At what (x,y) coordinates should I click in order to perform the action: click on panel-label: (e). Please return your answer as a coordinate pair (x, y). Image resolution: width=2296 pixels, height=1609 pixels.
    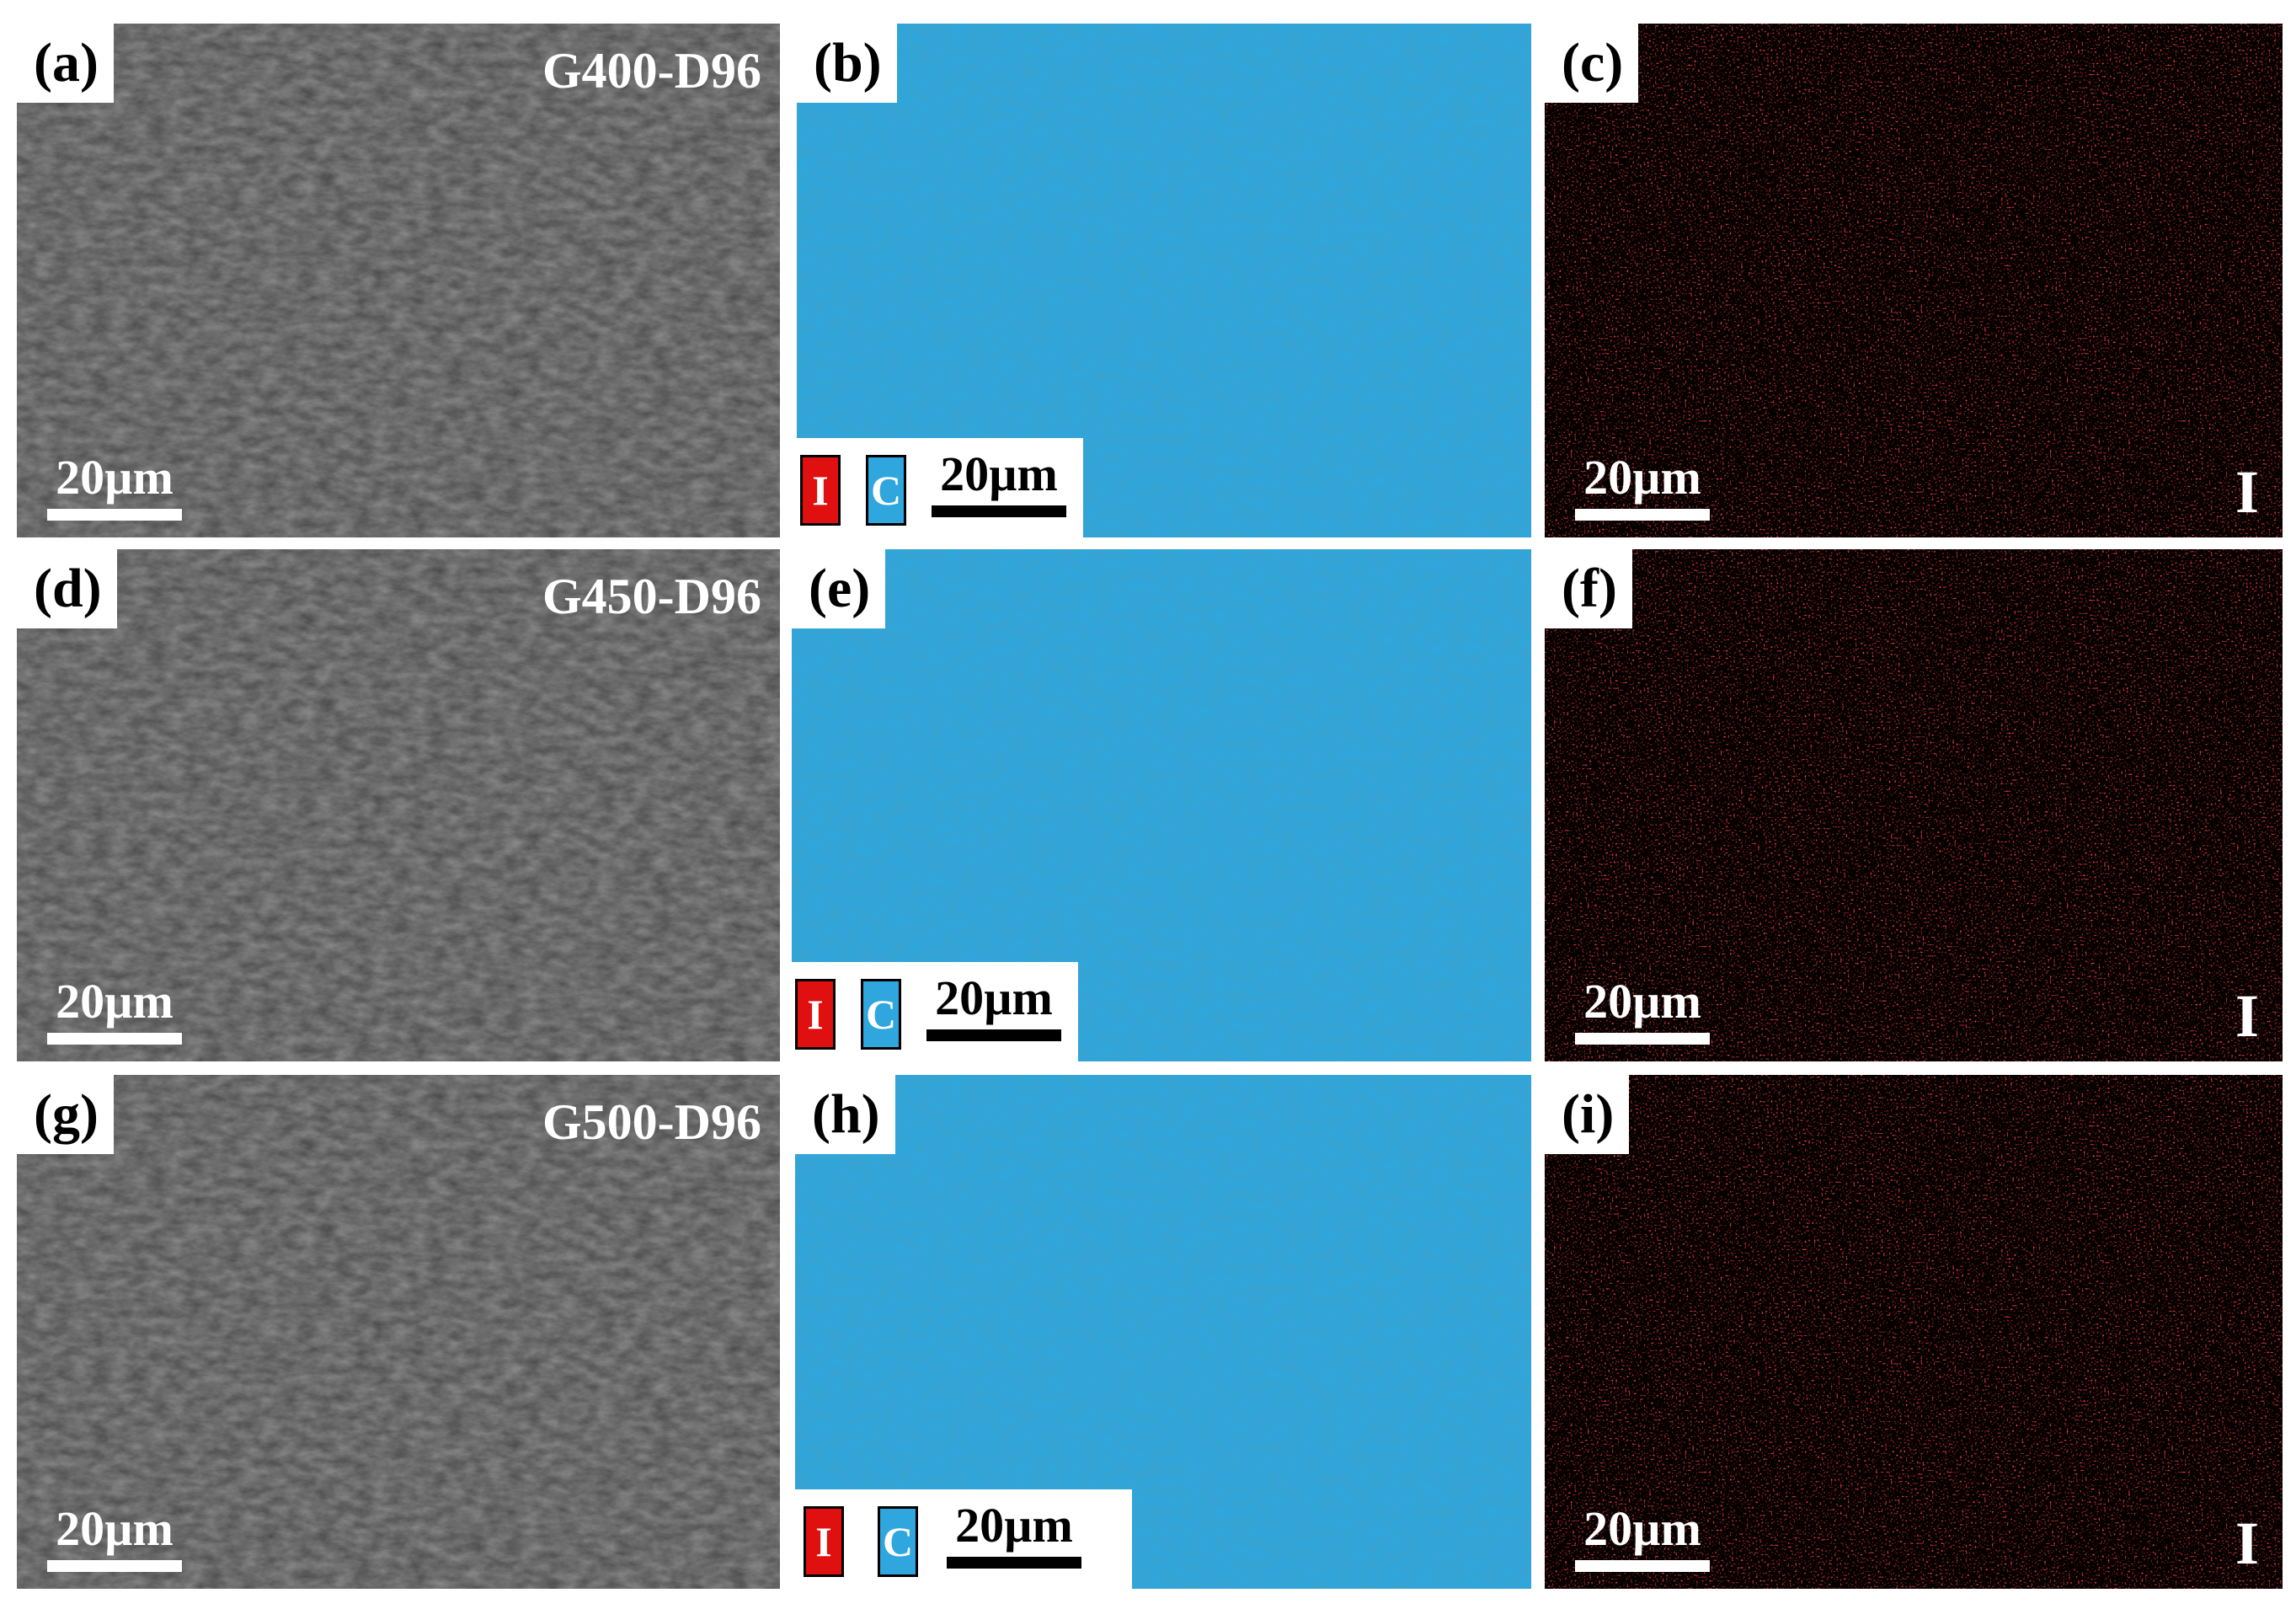
    Looking at the image, I should click on (839, 588).